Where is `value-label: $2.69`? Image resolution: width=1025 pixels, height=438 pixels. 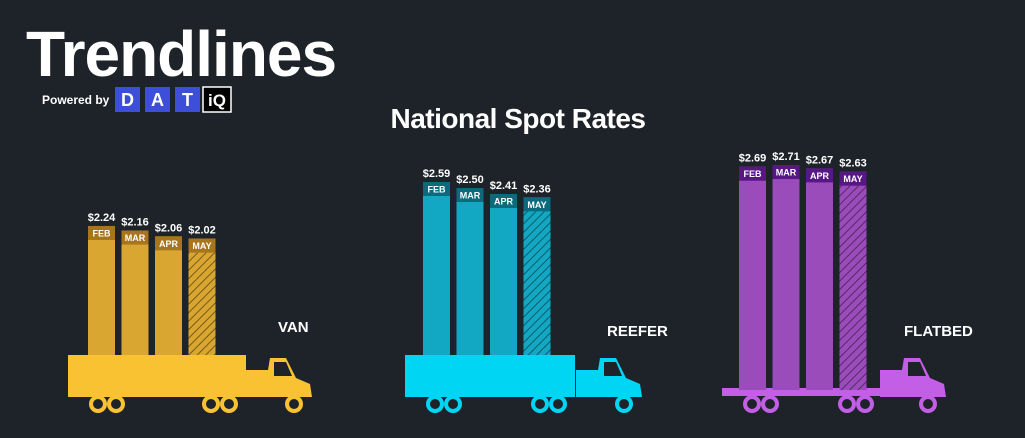
value-label: $2.69 is located at coordinates (753, 159).